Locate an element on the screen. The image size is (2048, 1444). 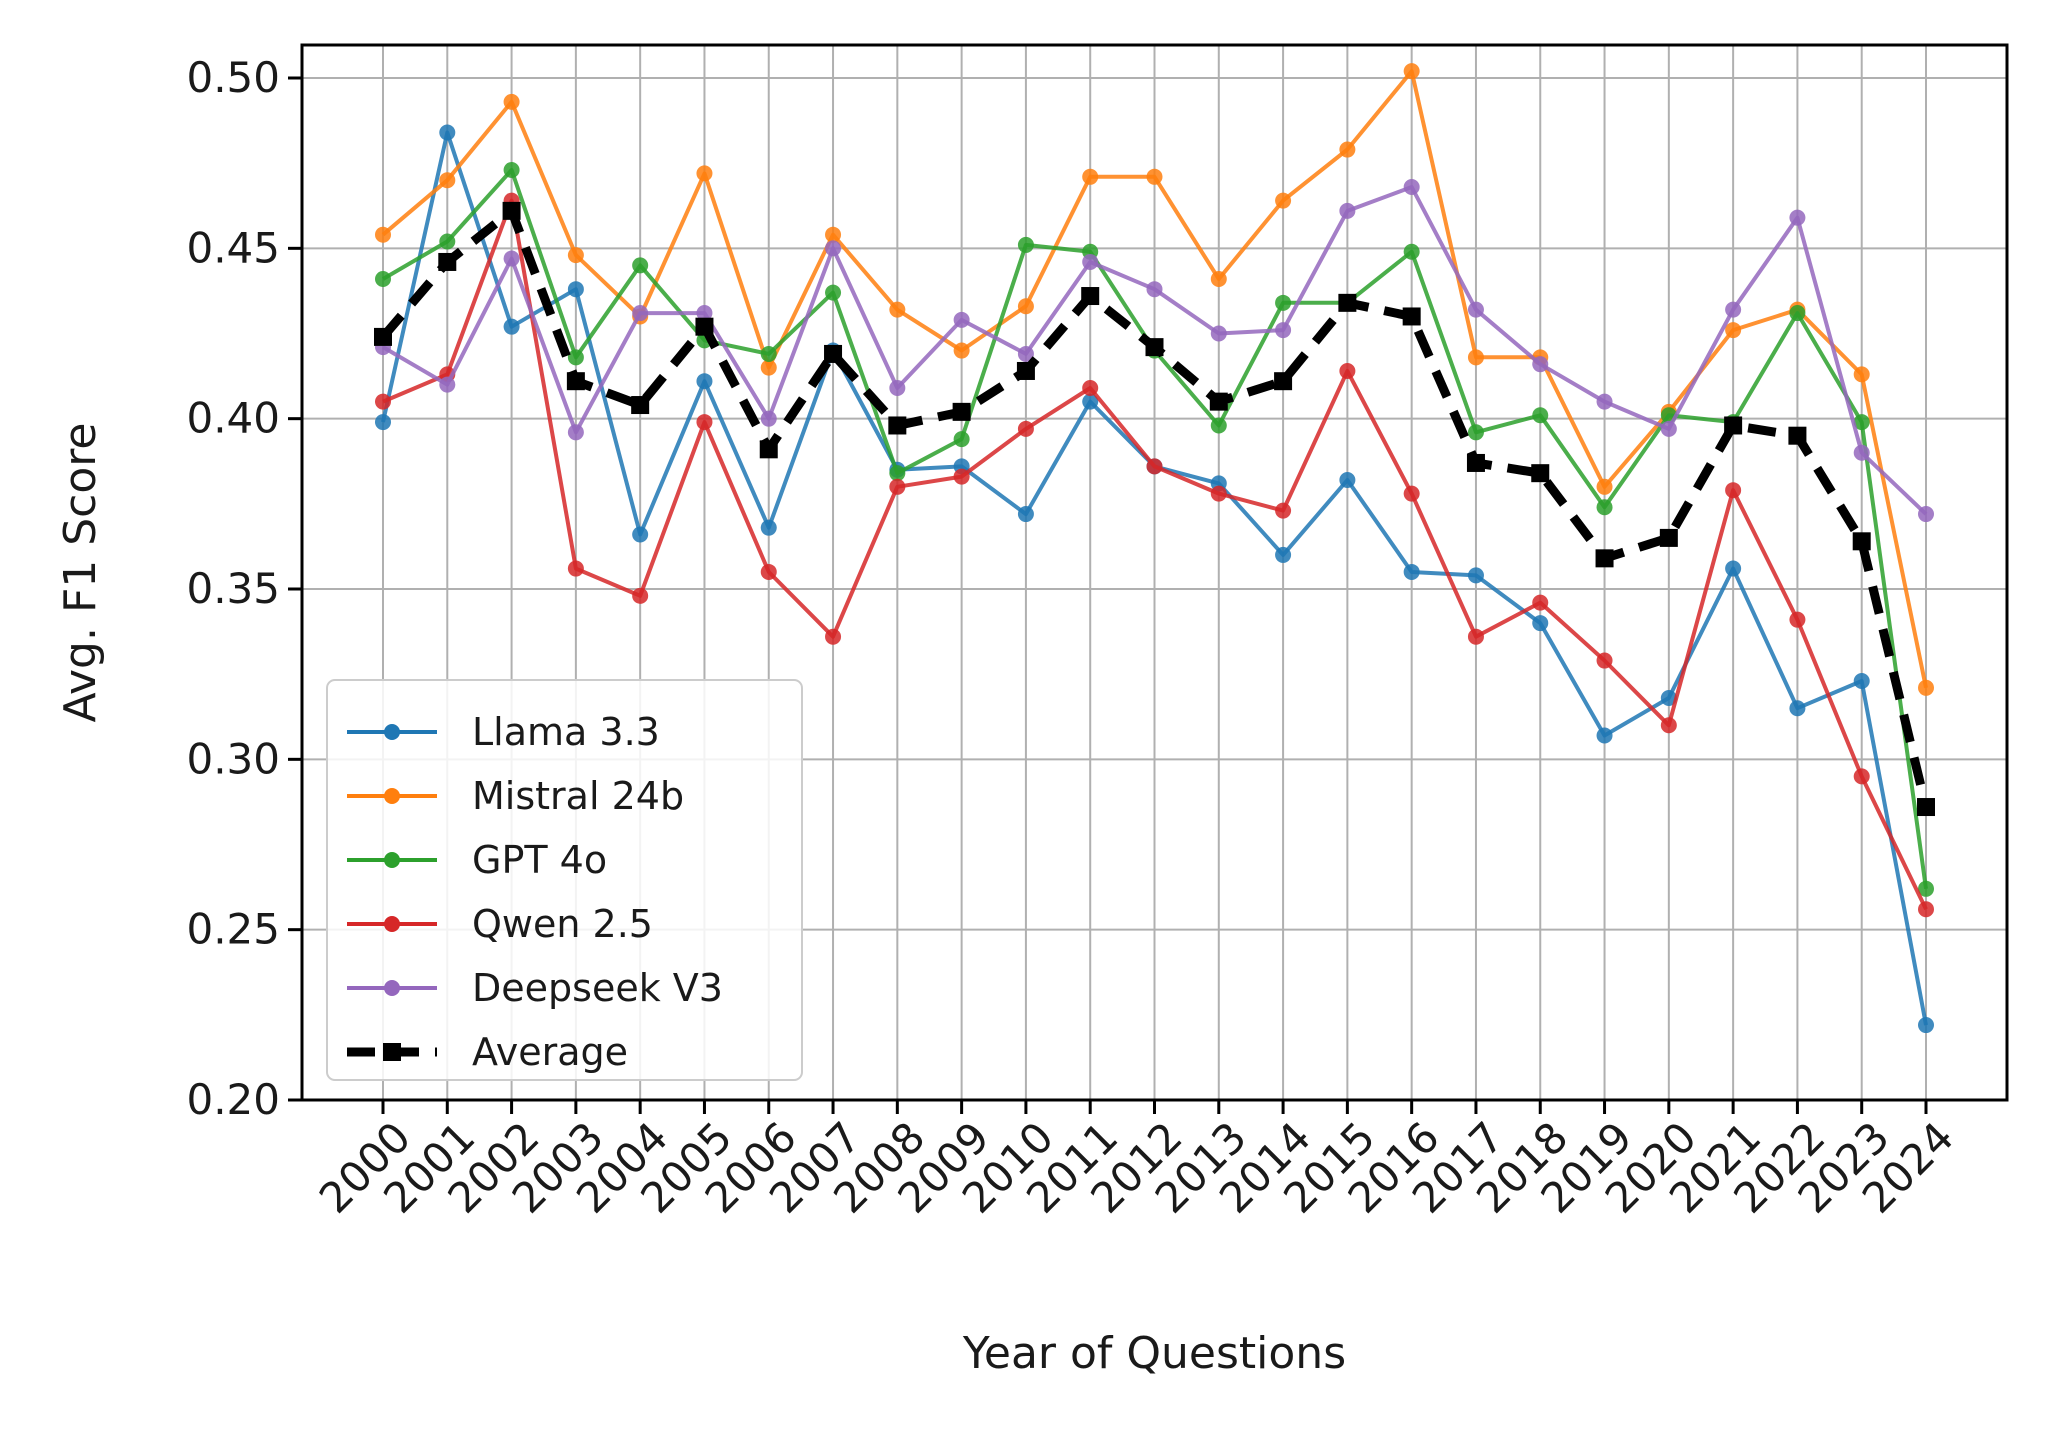
y-tick-label: 0.25 is located at coordinates (233, 929).